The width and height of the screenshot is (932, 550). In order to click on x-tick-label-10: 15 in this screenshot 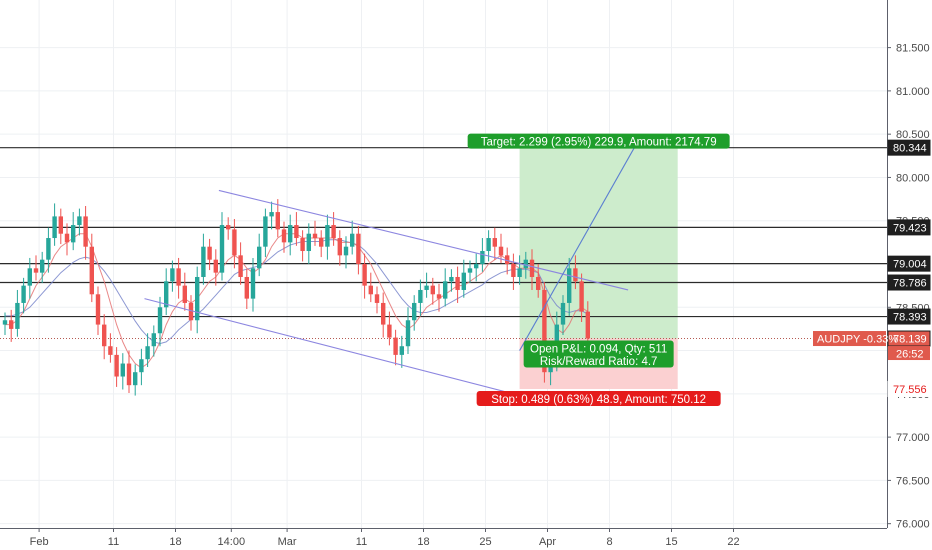, I will do `click(671, 542)`.